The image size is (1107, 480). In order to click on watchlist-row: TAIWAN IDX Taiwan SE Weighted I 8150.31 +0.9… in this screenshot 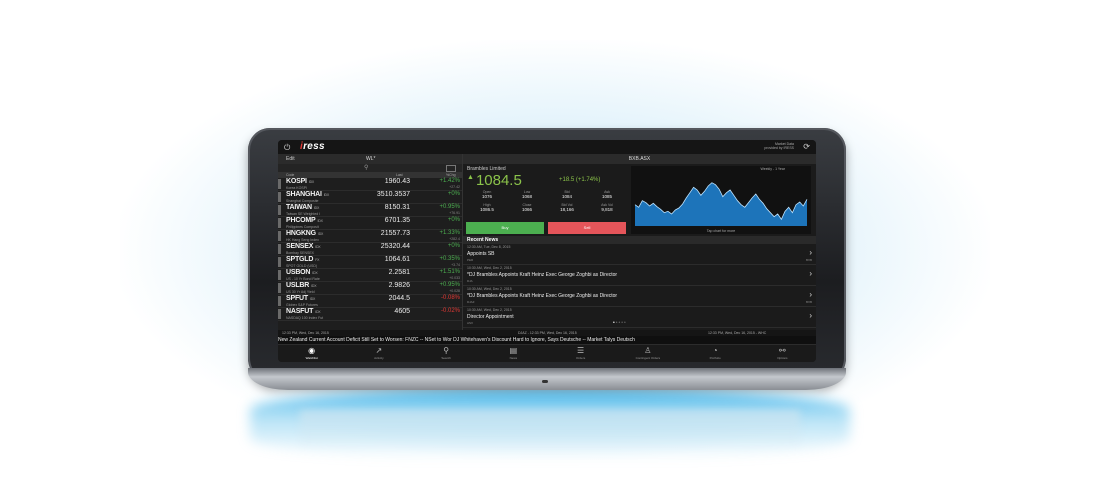, I will do `click(370, 210)`.